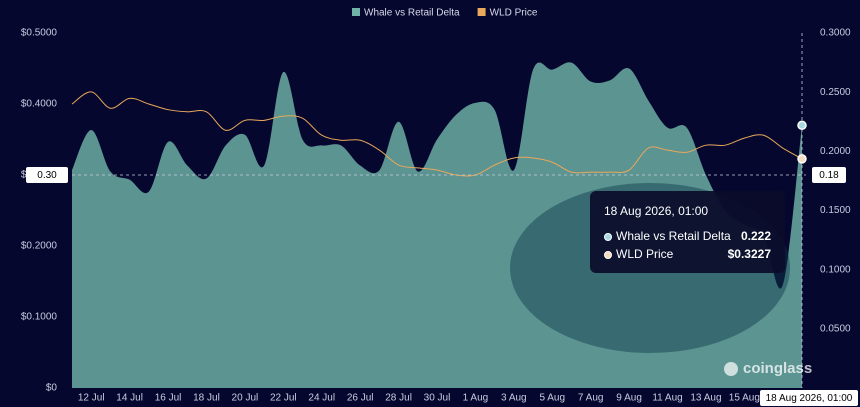  I want to click on x-tick-label: 16 Jul, so click(168, 398).